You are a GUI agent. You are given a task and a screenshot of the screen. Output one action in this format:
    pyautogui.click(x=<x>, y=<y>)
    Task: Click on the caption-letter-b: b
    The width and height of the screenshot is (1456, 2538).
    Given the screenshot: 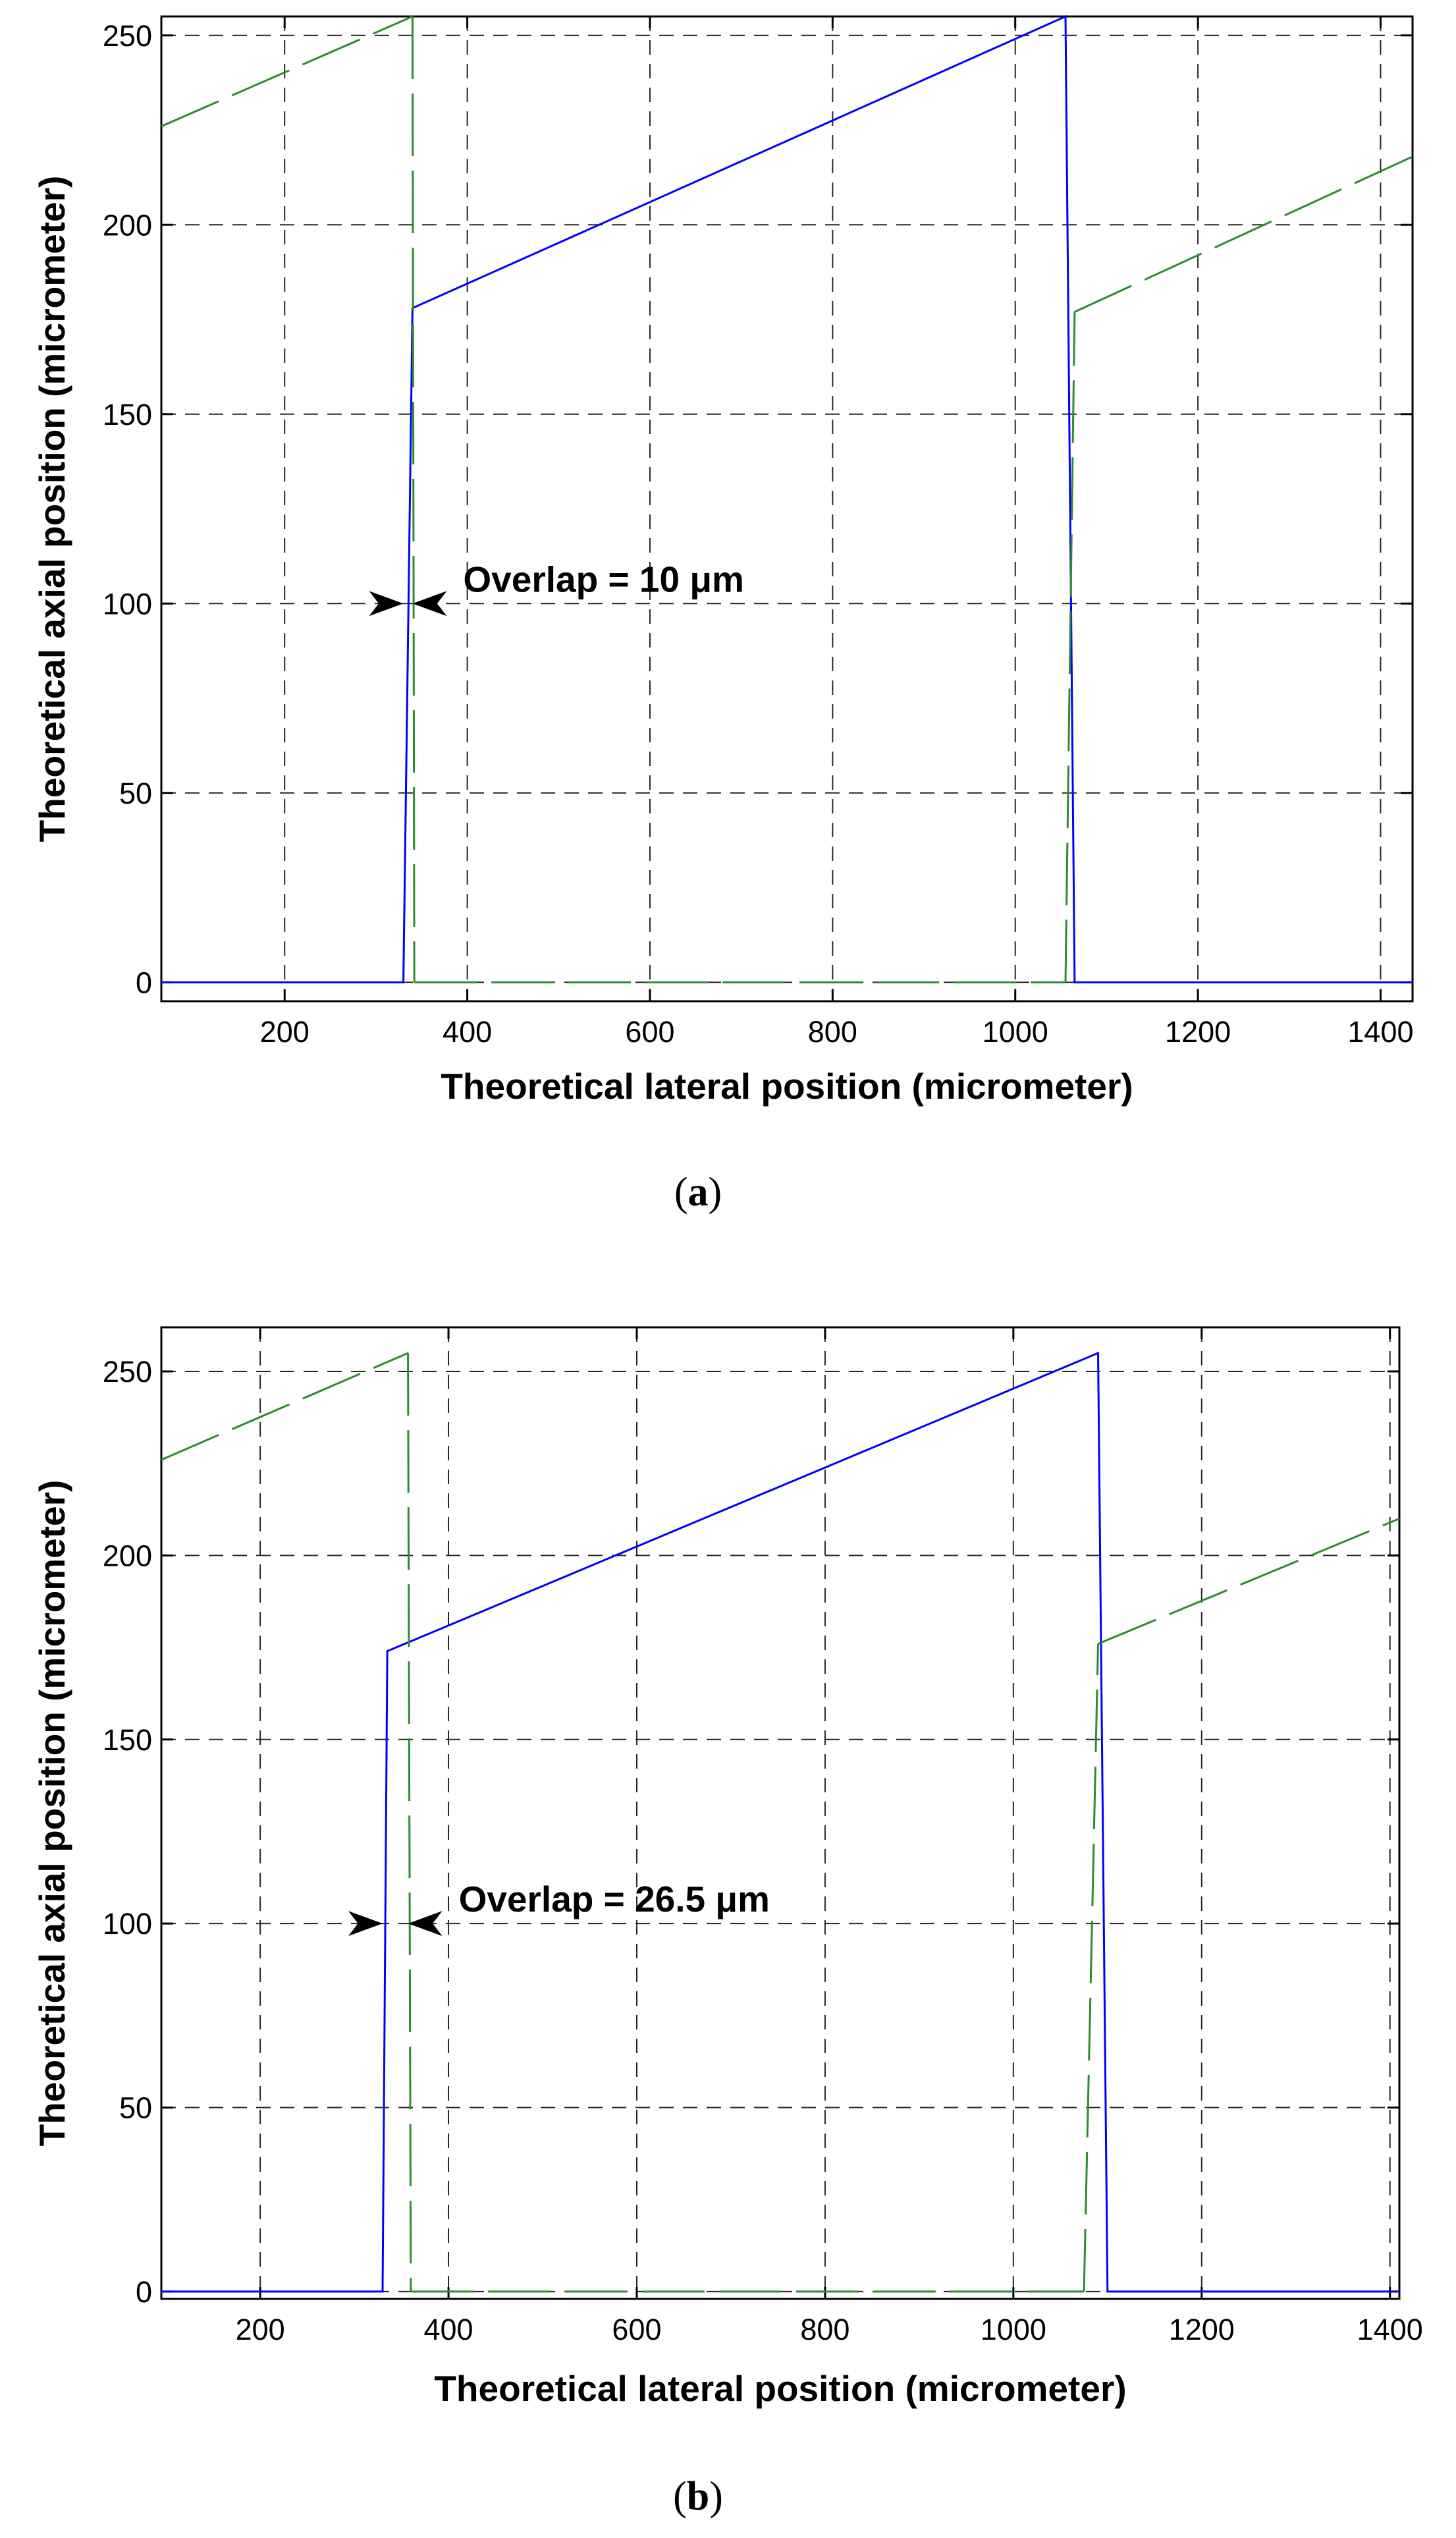 What is the action you would take?
    pyautogui.click(x=698, y=2496)
    